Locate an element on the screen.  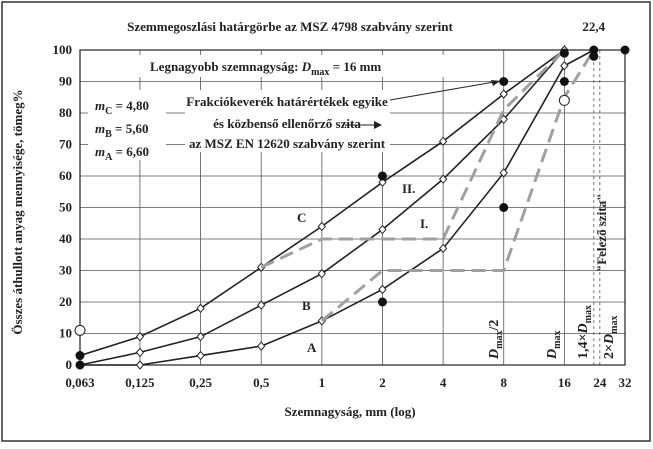
x-tick-label: 0,25 is located at coordinates (200, 382).